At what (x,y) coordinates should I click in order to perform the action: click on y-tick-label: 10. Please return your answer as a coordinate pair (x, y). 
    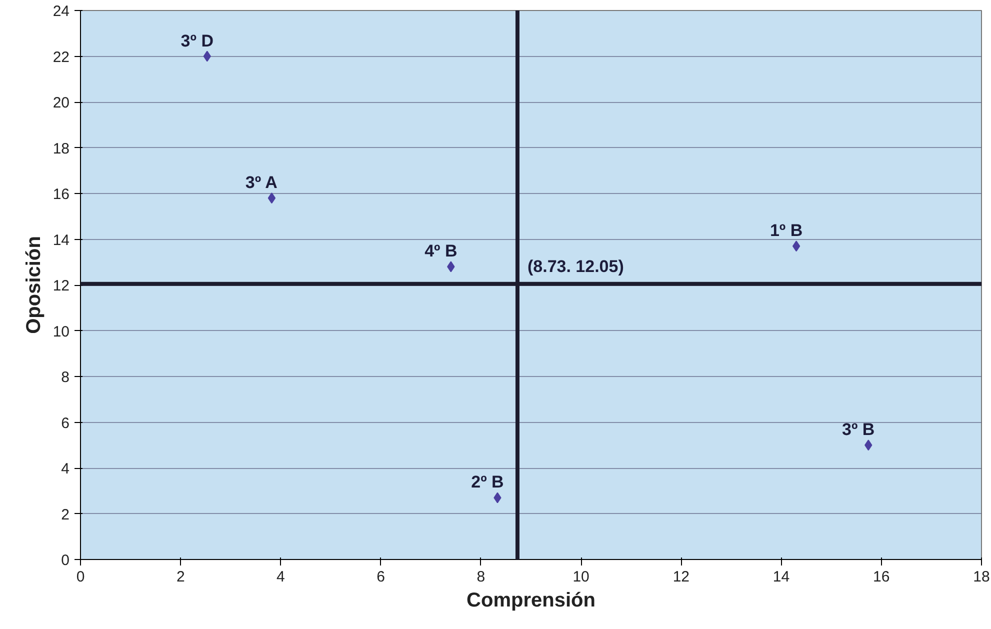
    Looking at the image, I should click on (61, 331).